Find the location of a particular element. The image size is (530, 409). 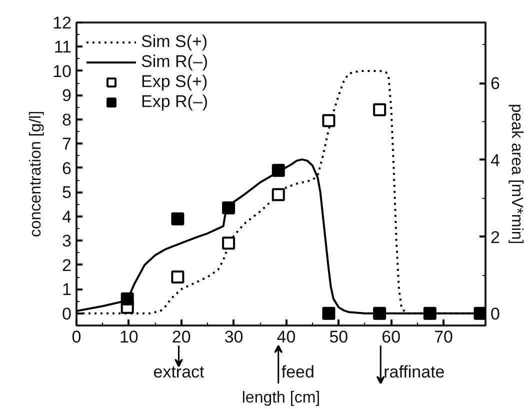

x-tick-label: 30 is located at coordinates (234, 337).